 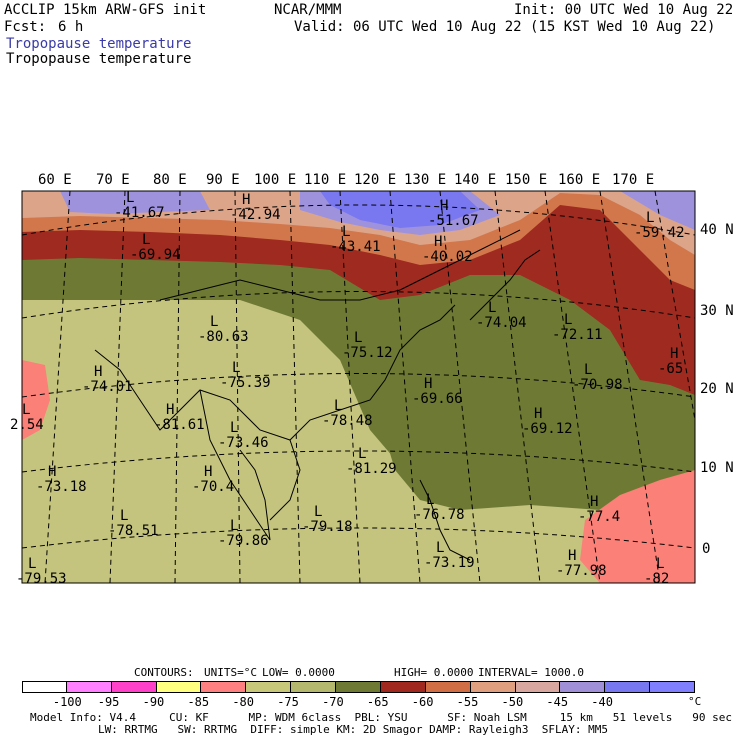 I want to click on colorbar-frame, so click(x=358, y=687).